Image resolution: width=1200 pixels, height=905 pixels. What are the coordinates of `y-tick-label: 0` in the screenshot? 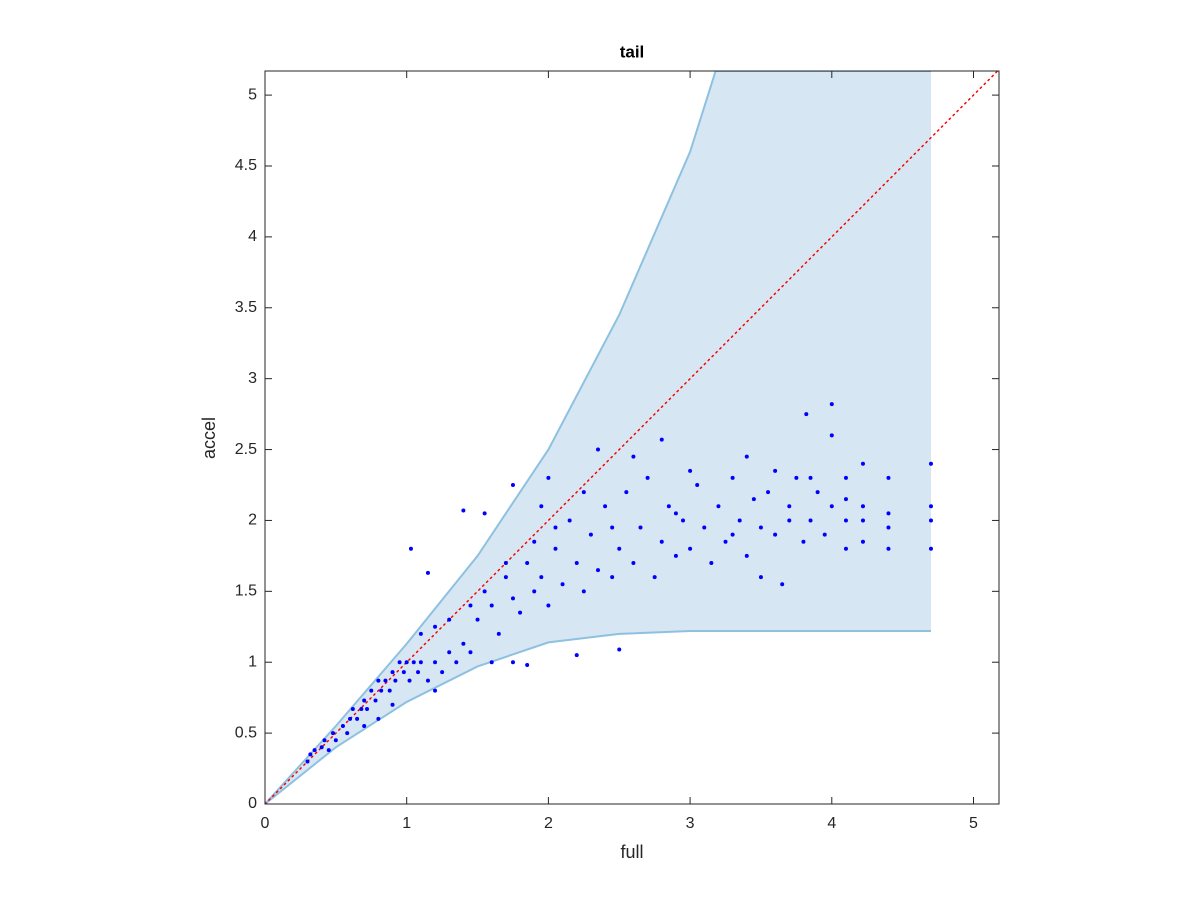 It's located at (252, 803).